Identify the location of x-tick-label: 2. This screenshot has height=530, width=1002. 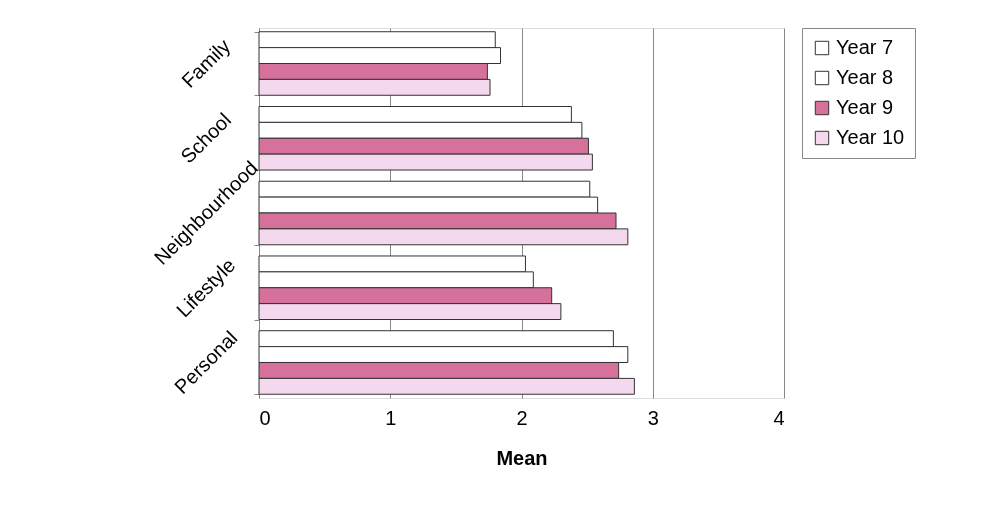
(522, 417).